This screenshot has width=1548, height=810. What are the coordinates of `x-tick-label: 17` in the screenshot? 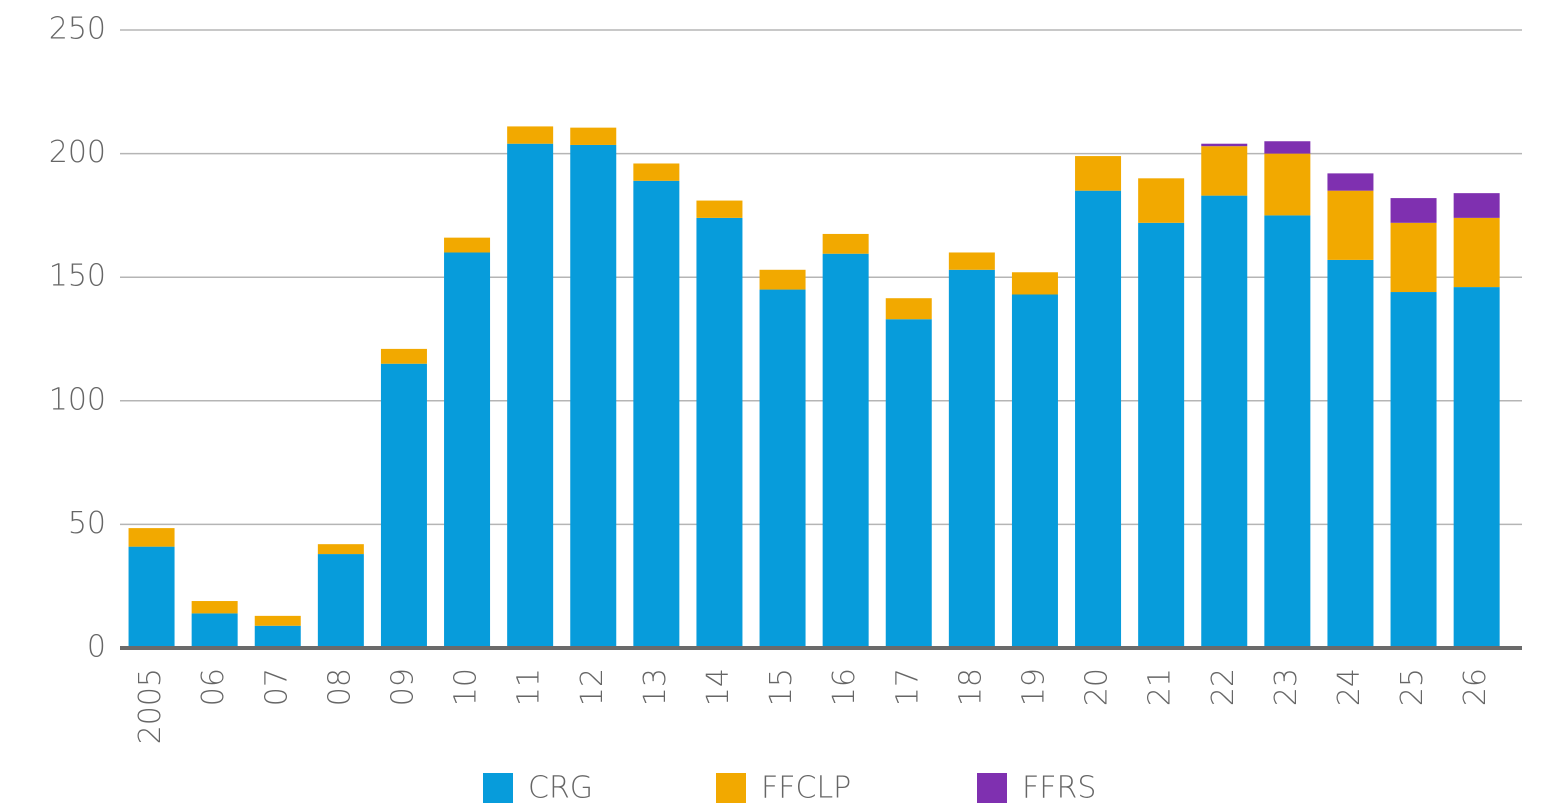 It's located at (907, 687).